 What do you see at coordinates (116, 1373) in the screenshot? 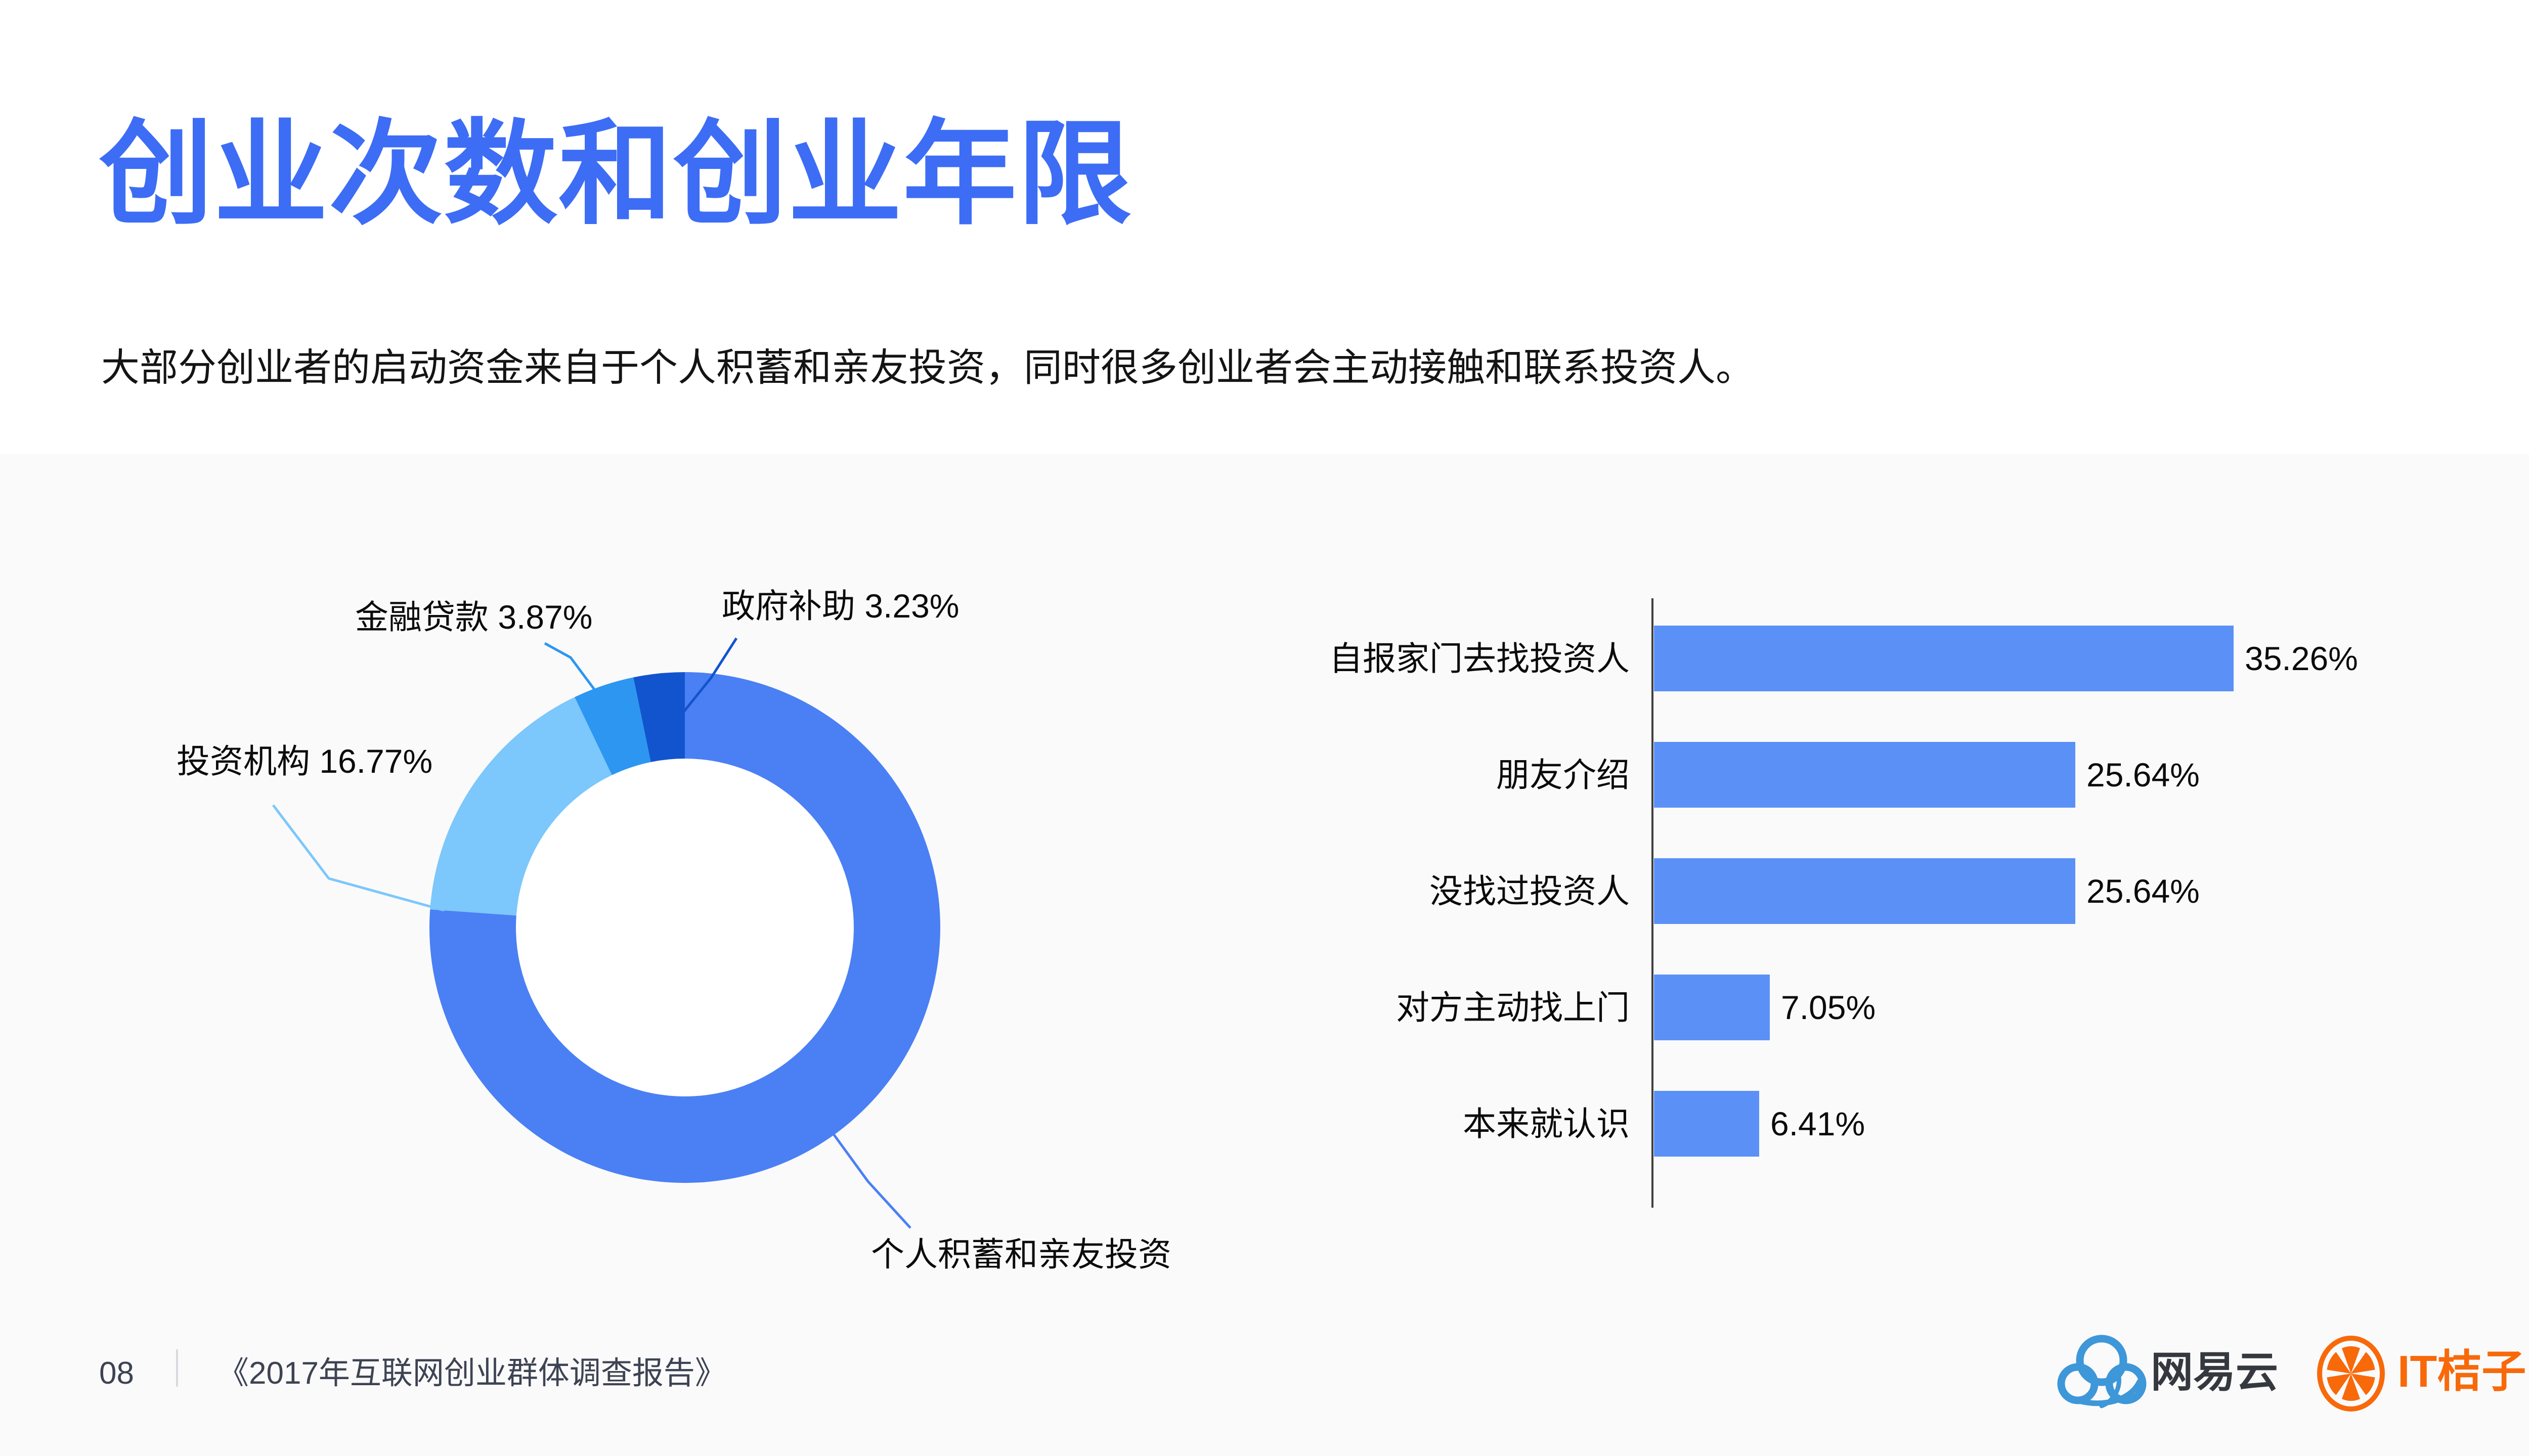
I see `page-number: 08` at bounding box center [116, 1373].